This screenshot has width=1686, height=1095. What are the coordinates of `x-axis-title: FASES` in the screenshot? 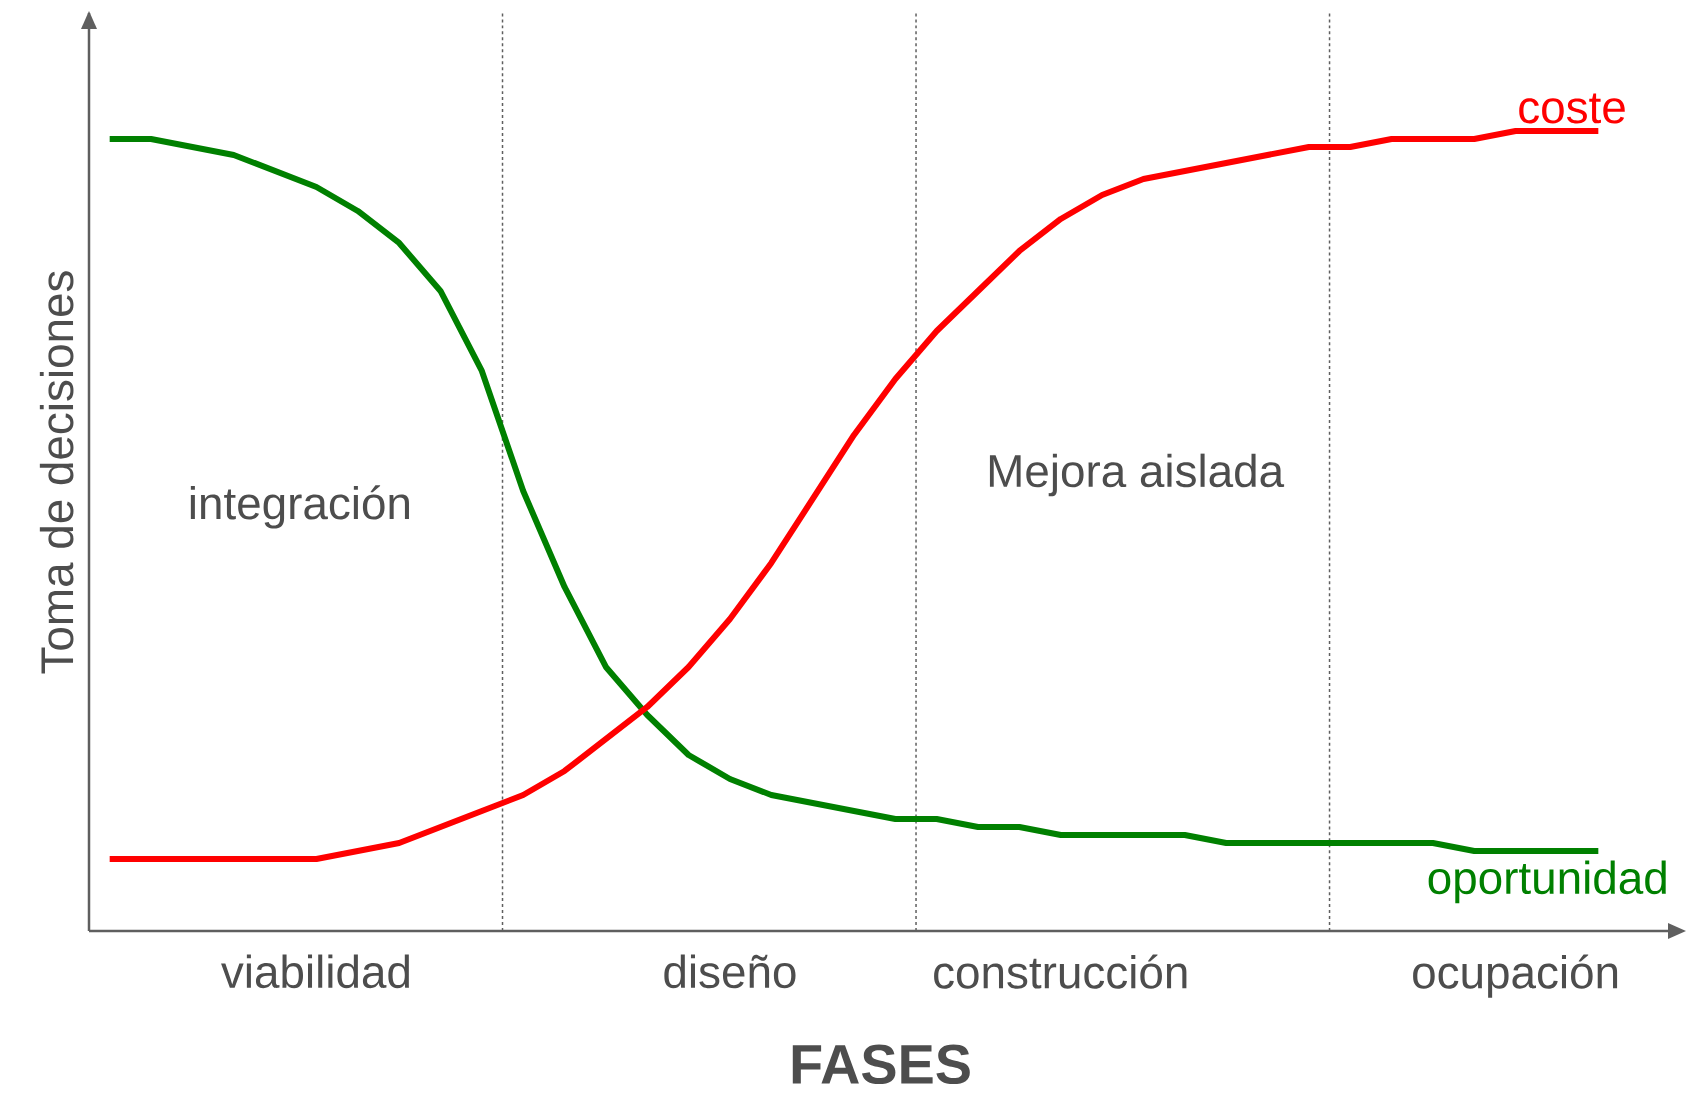 It's located at (881, 1064).